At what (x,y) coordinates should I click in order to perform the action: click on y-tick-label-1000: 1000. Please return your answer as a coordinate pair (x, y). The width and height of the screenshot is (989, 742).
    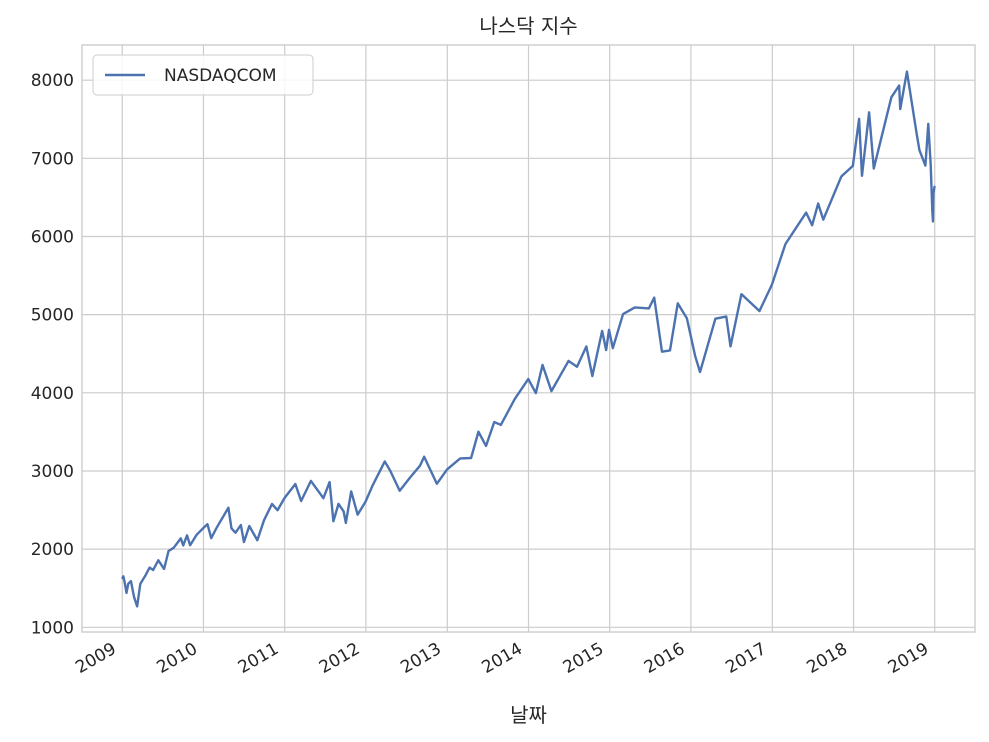
    Looking at the image, I should click on (52, 628).